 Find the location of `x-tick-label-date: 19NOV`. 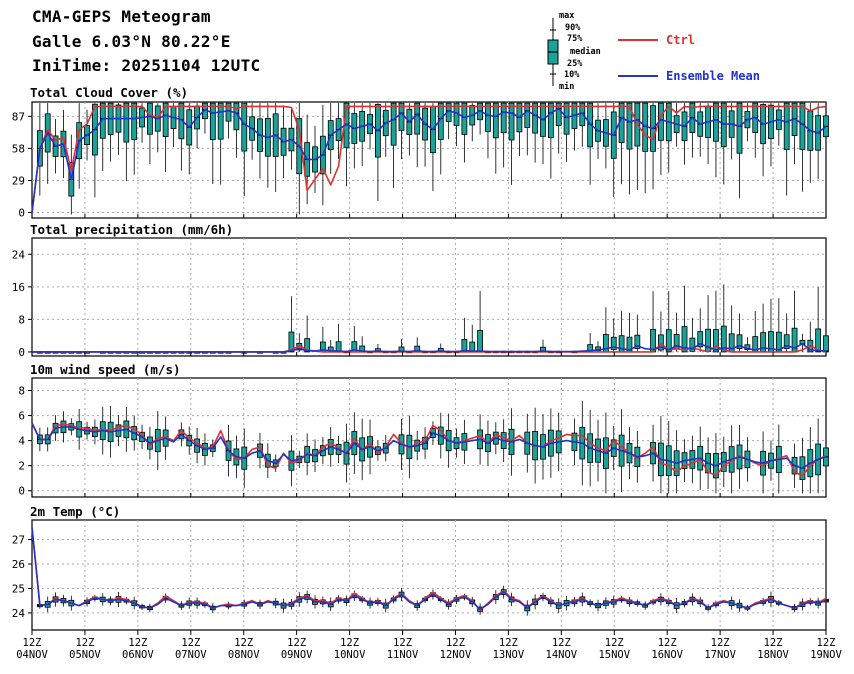

x-tick-label-date: 19NOV is located at coordinates (826, 655).